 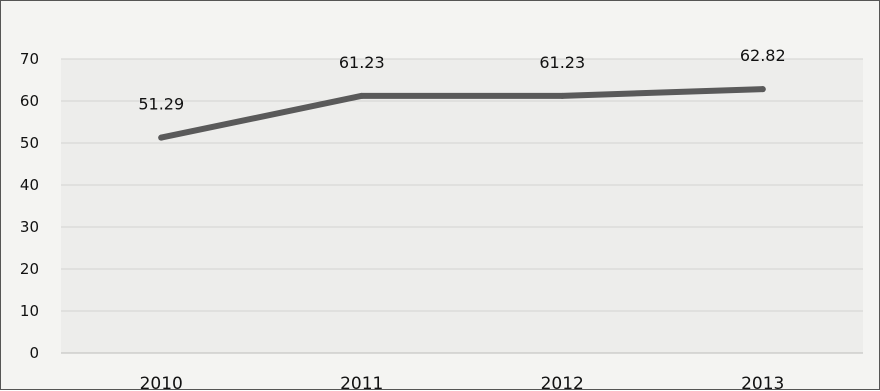 I want to click on y-tick-label: 40, so click(x=29, y=185).